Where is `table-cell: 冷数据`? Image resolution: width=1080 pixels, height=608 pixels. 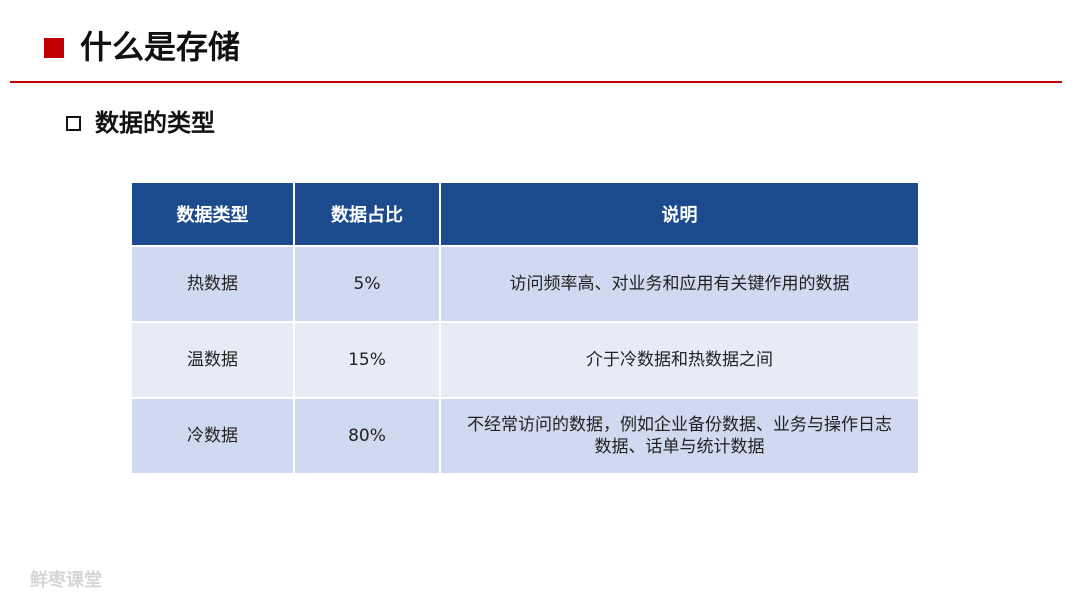
table-cell: 冷数据 is located at coordinates (212, 436).